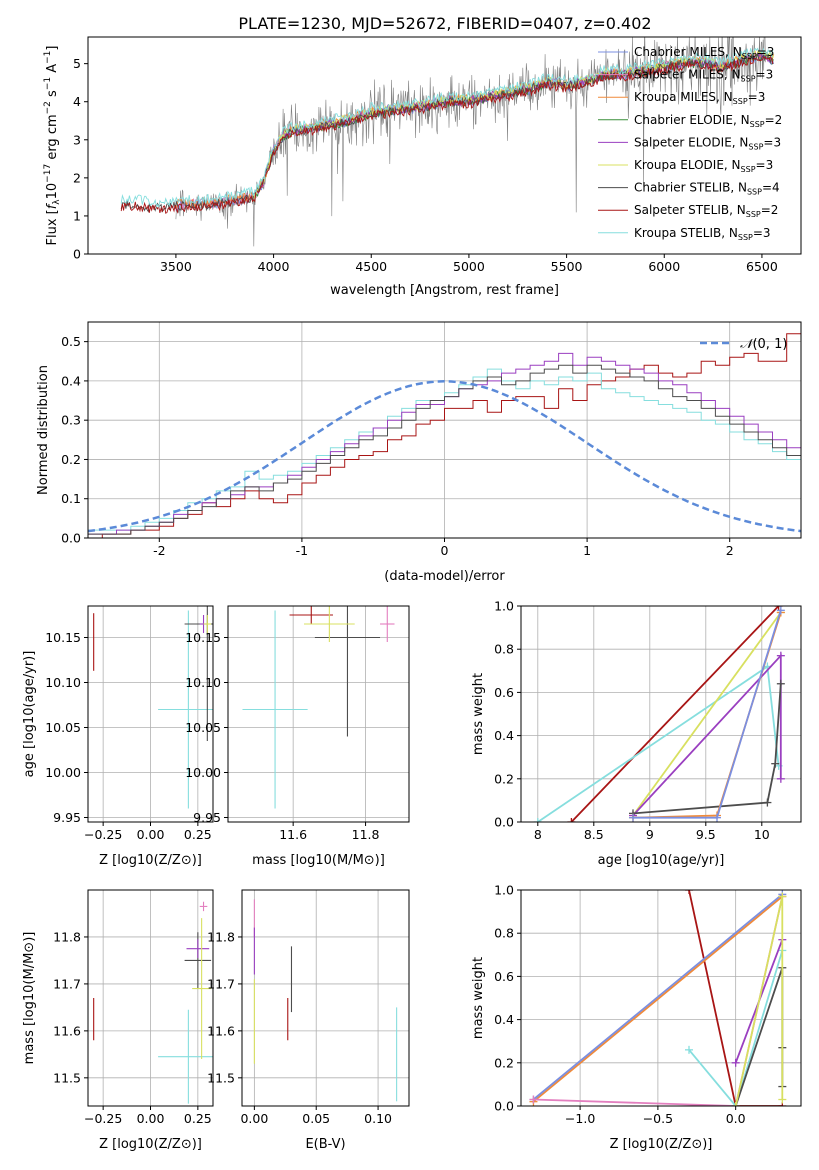 The height and width of the screenshot is (1170, 819). Describe the element at coordinates (274, 266) in the screenshot. I see `x-tick-label: 4000` at that location.